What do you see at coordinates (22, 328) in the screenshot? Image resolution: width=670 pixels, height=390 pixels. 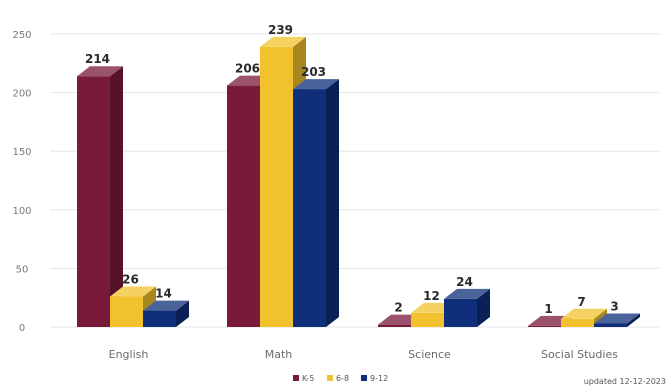 I see `y-tick-label: 0` at bounding box center [22, 328].